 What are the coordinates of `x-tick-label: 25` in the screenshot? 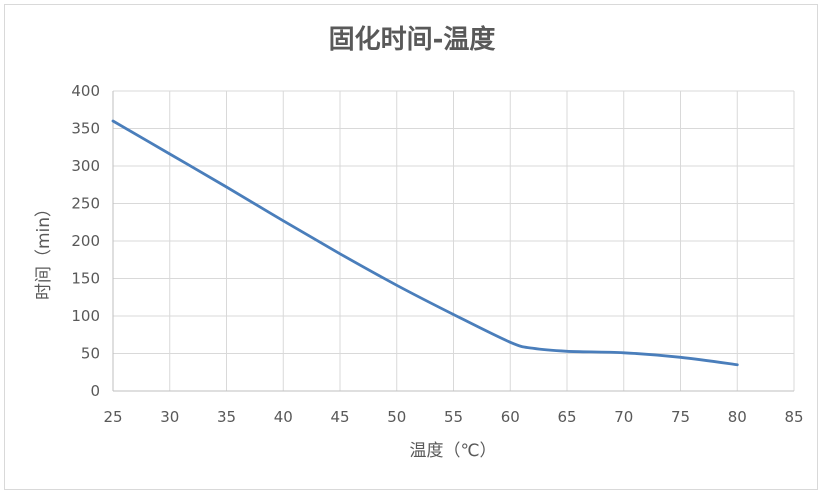 It's located at (112, 417).